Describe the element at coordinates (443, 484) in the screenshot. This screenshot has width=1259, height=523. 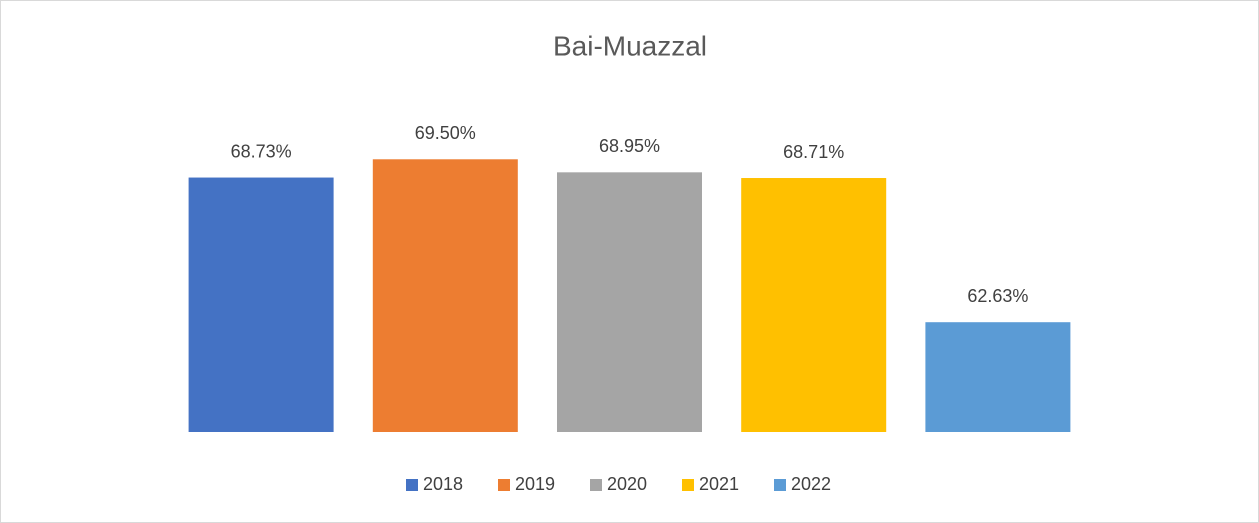
I see `legend-label: 2018` at that location.